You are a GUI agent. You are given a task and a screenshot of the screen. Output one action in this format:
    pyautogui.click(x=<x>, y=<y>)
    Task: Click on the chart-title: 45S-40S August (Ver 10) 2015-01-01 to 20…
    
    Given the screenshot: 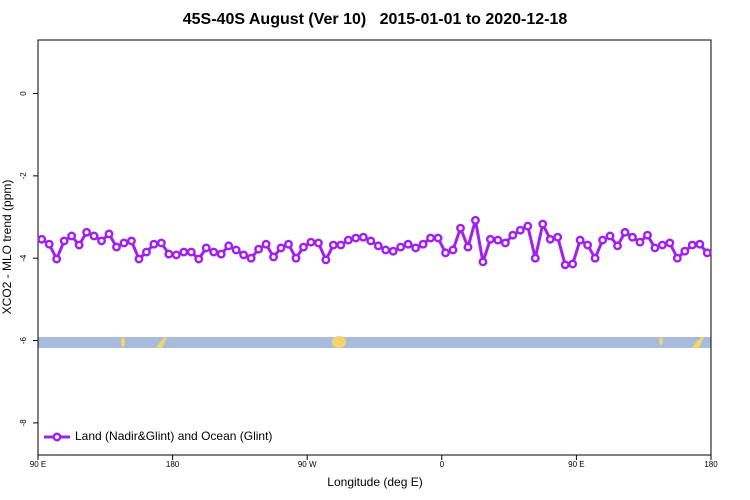 What is the action you would take?
    pyautogui.click(x=375, y=19)
    